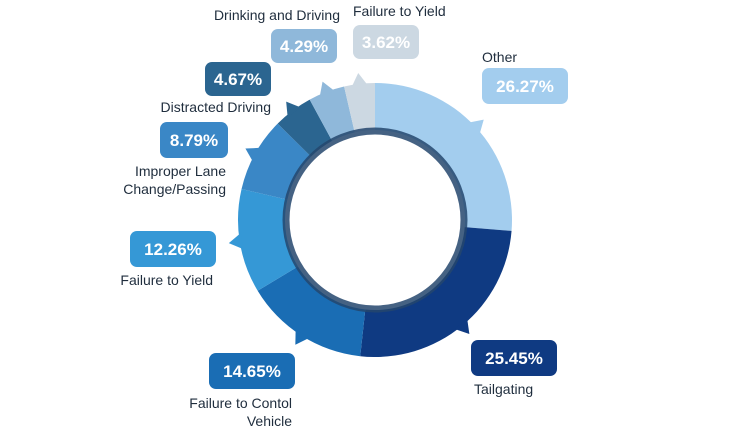  I want to click on category-label-7: Drinking and Driving, so click(277, 15).